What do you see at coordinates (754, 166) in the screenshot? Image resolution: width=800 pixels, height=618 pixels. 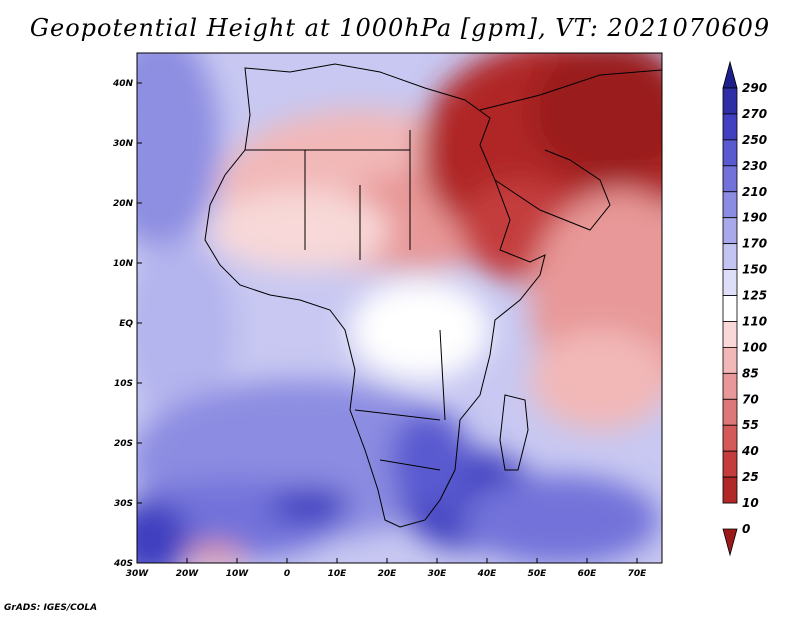 I see `colorbar-label: 230` at bounding box center [754, 166].